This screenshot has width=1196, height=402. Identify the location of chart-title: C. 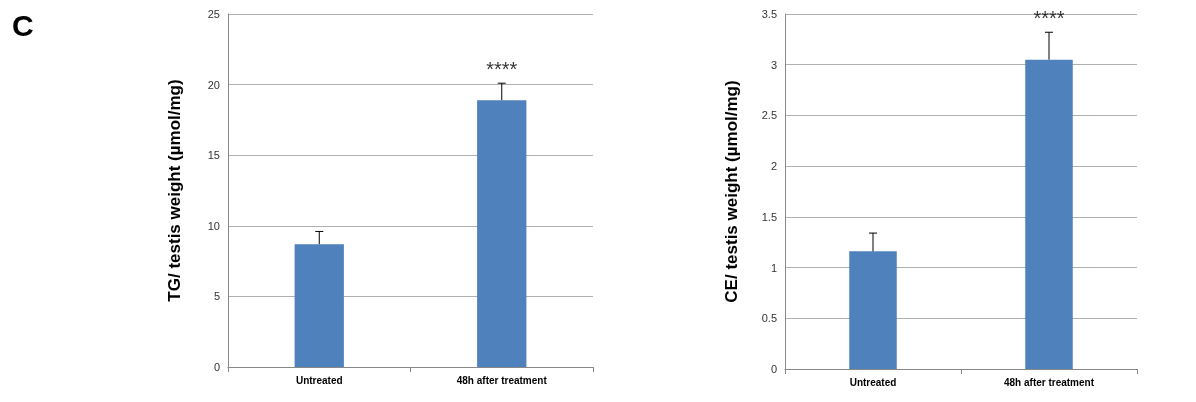
(23, 25).